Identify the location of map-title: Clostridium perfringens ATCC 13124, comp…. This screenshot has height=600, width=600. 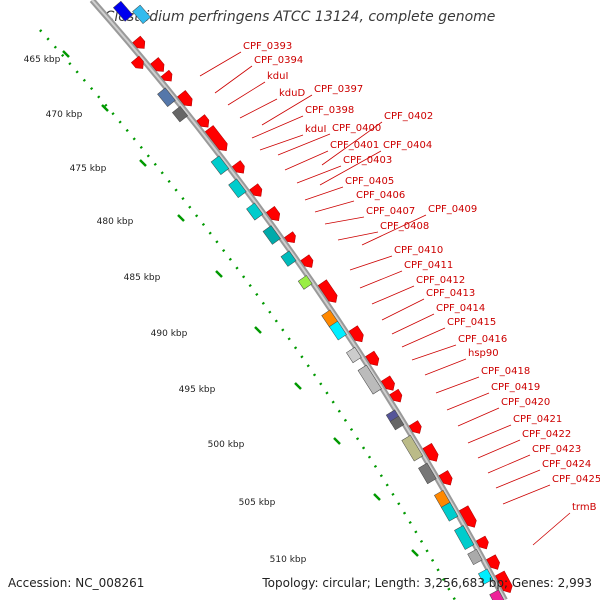
(300, 17).